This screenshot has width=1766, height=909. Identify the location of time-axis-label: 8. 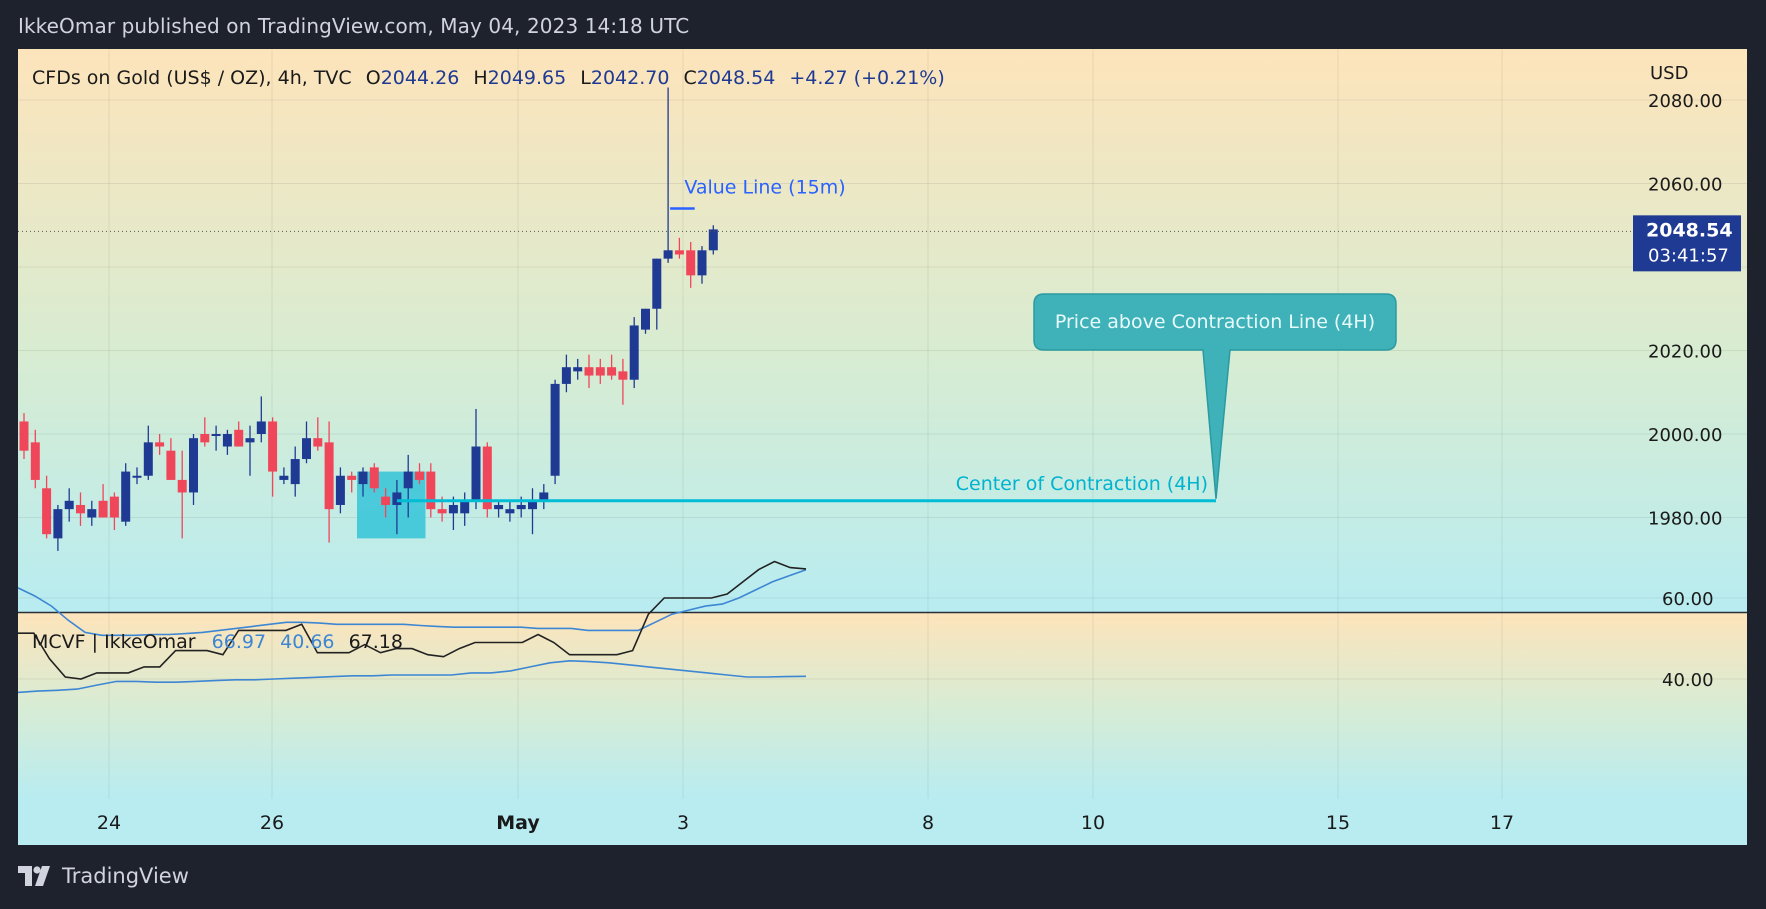
(928, 823).